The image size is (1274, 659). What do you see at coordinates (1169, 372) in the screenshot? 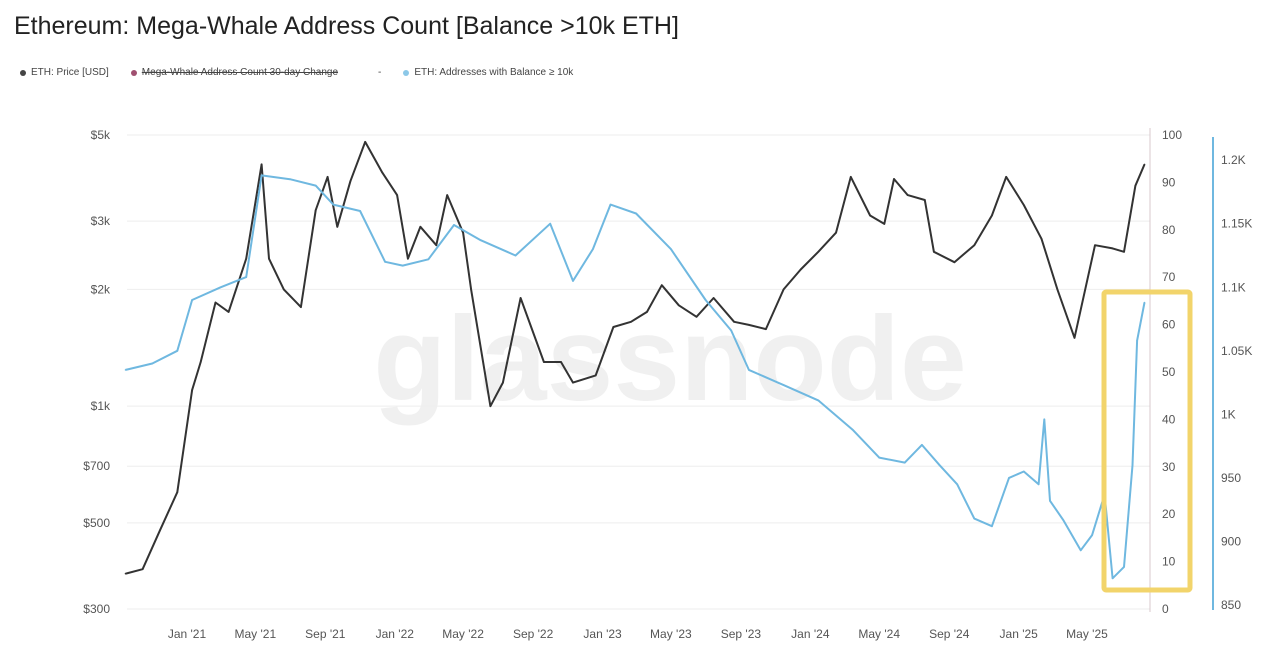
I see `y-mid-tick-label: 50` at bounding box center [1169, 372].